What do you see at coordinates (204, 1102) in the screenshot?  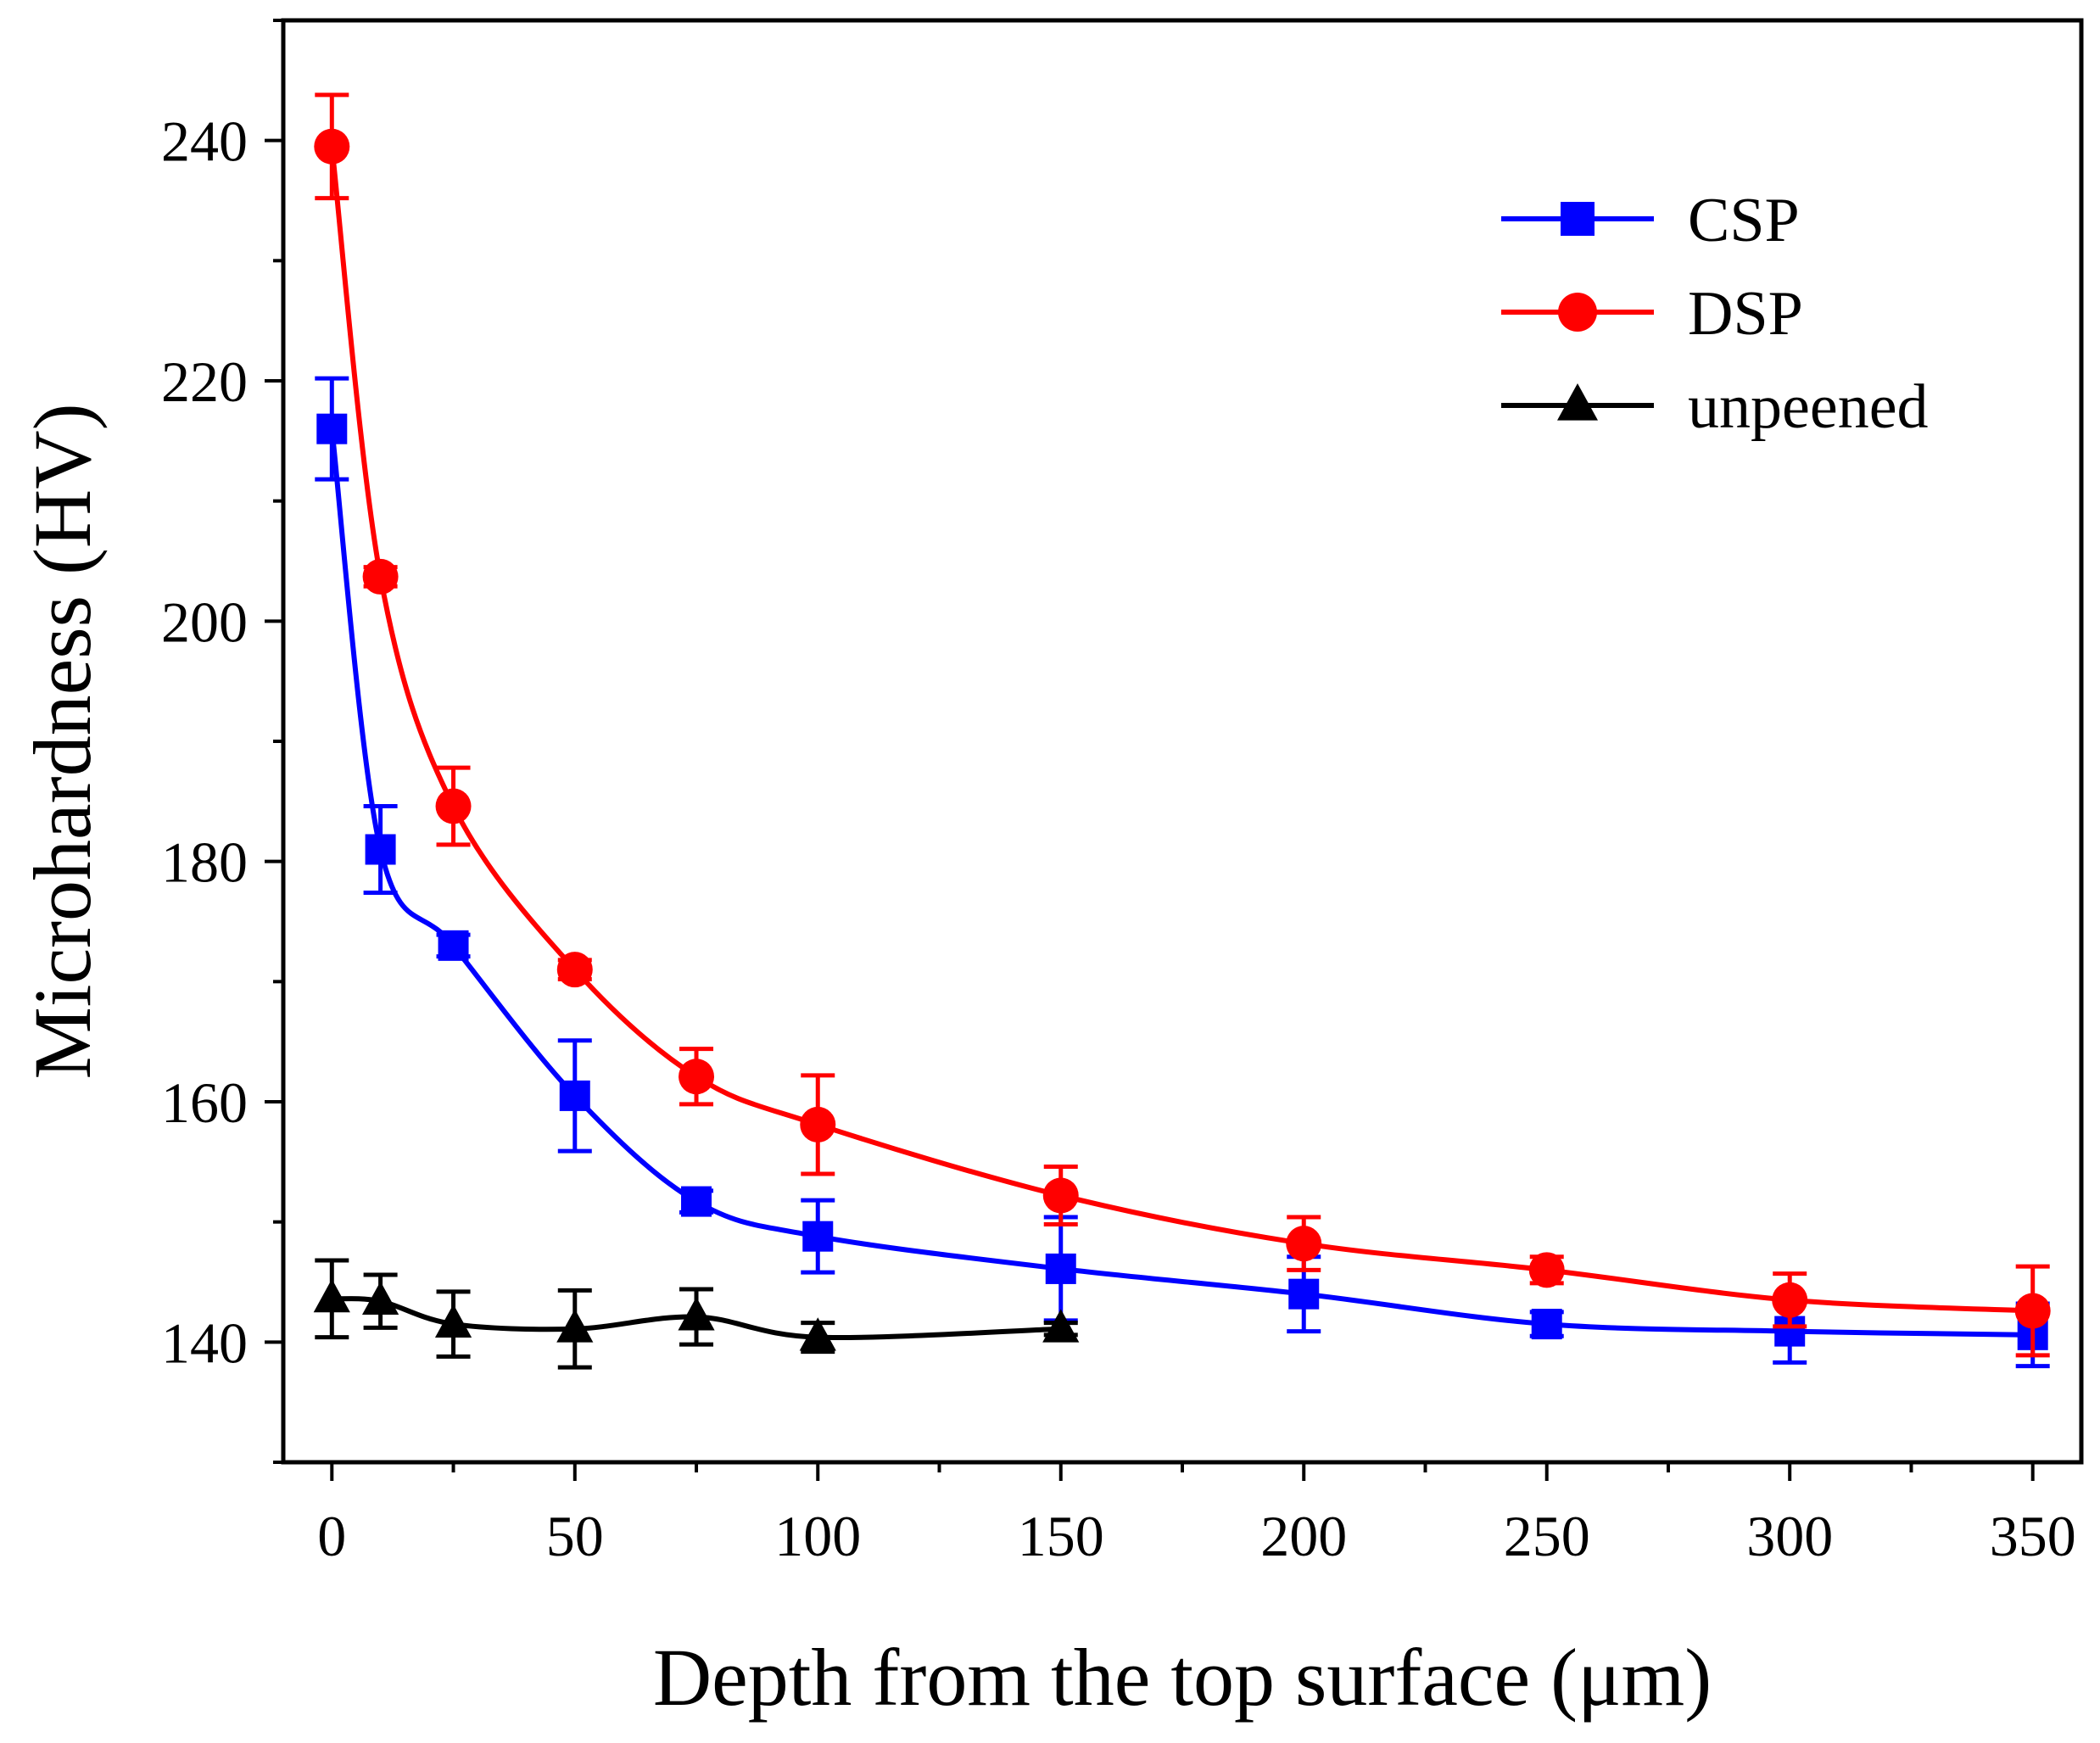 I see `y-tick-label: 160` at bounding box center [204, 1102].